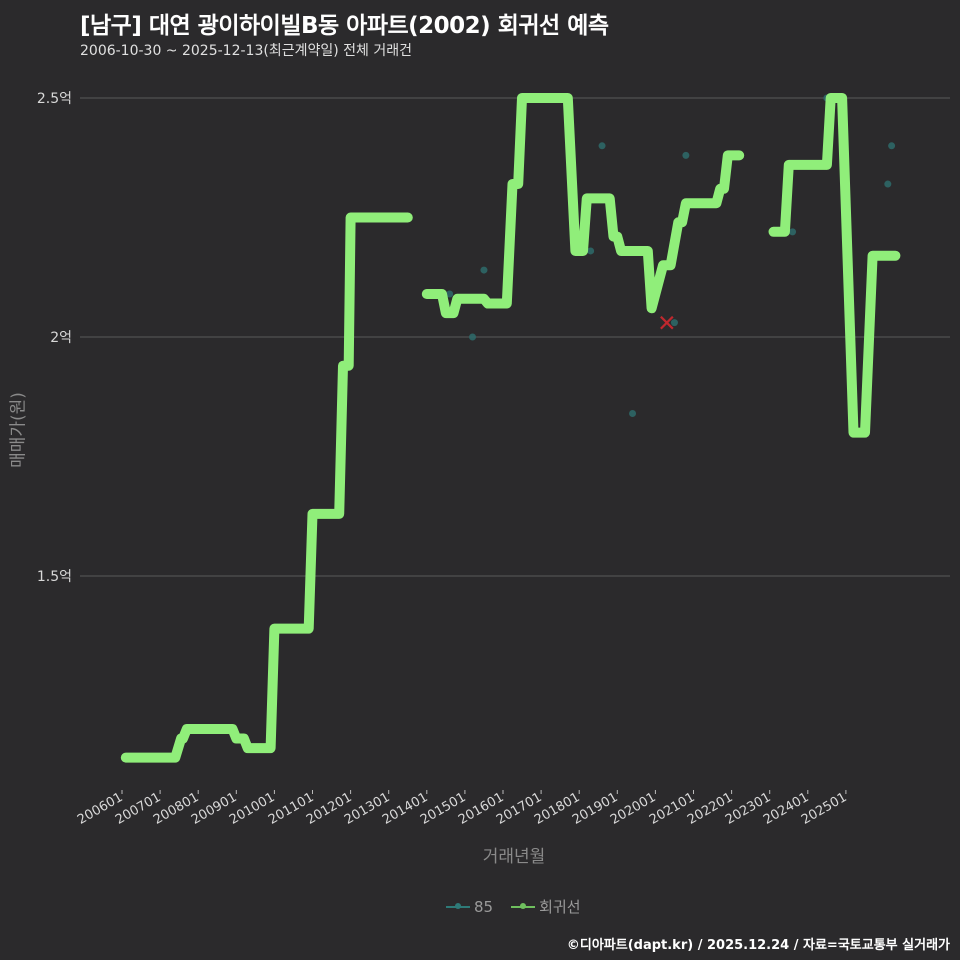 The height and width of the screenshot is (960, 960). Describe the element at coordinates (560, 907) in the screenshot. I see `legend-label: 회귀선` at that location.